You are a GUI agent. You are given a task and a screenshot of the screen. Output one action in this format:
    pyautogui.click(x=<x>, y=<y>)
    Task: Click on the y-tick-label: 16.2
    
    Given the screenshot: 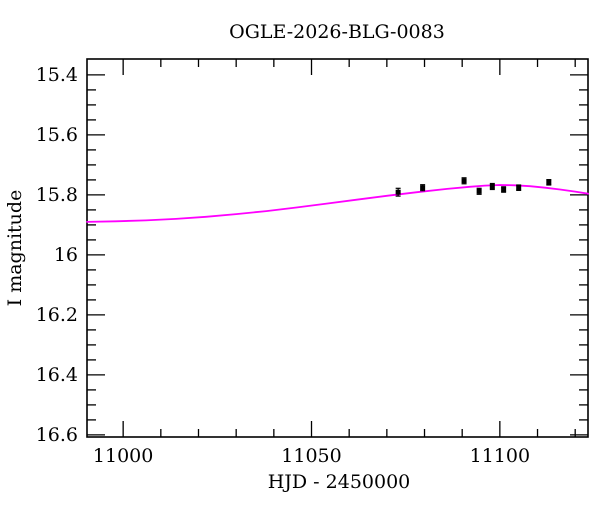 What is the action you would take?
    pyautogui.click(x=57, y=315)
    